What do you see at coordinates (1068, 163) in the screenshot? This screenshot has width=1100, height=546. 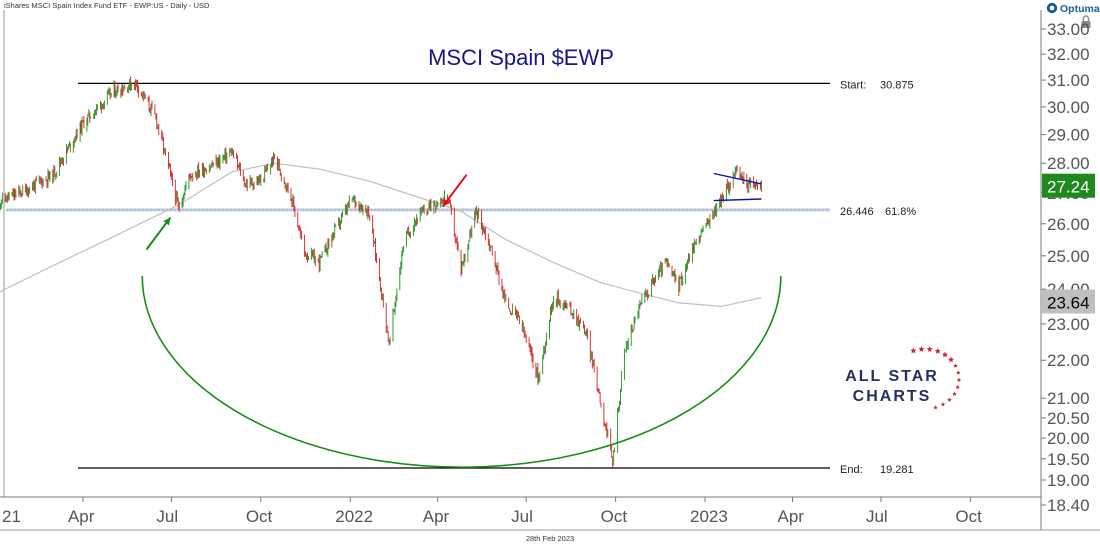 I see `y-tick-label: 28.00` at bounding box center [1068, 163].